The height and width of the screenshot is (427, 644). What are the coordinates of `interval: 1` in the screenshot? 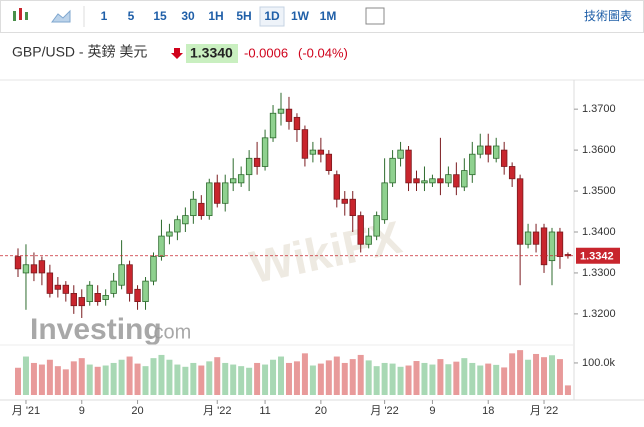 It's located at (104, 16).